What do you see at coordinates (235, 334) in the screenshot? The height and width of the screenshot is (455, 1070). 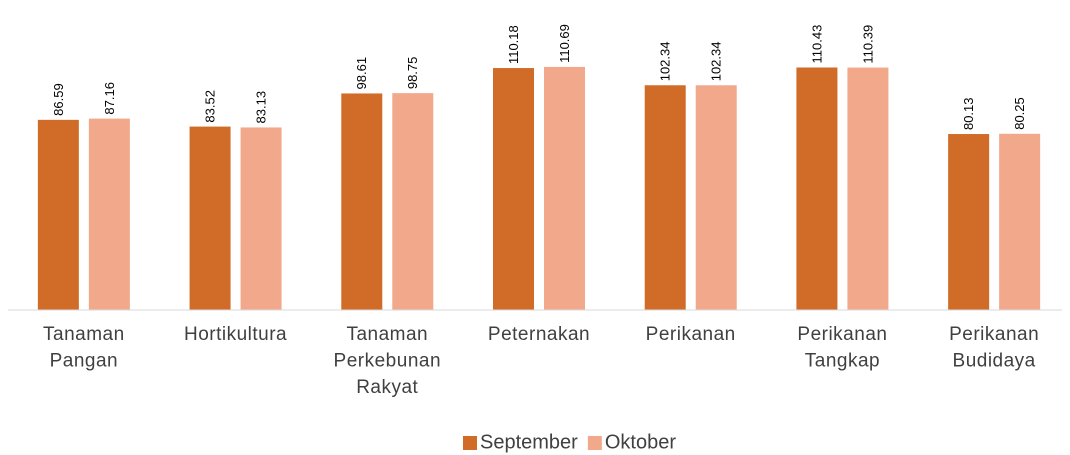 I see `x-tick-label: Hortikultura` at bounding box center [235, 334].